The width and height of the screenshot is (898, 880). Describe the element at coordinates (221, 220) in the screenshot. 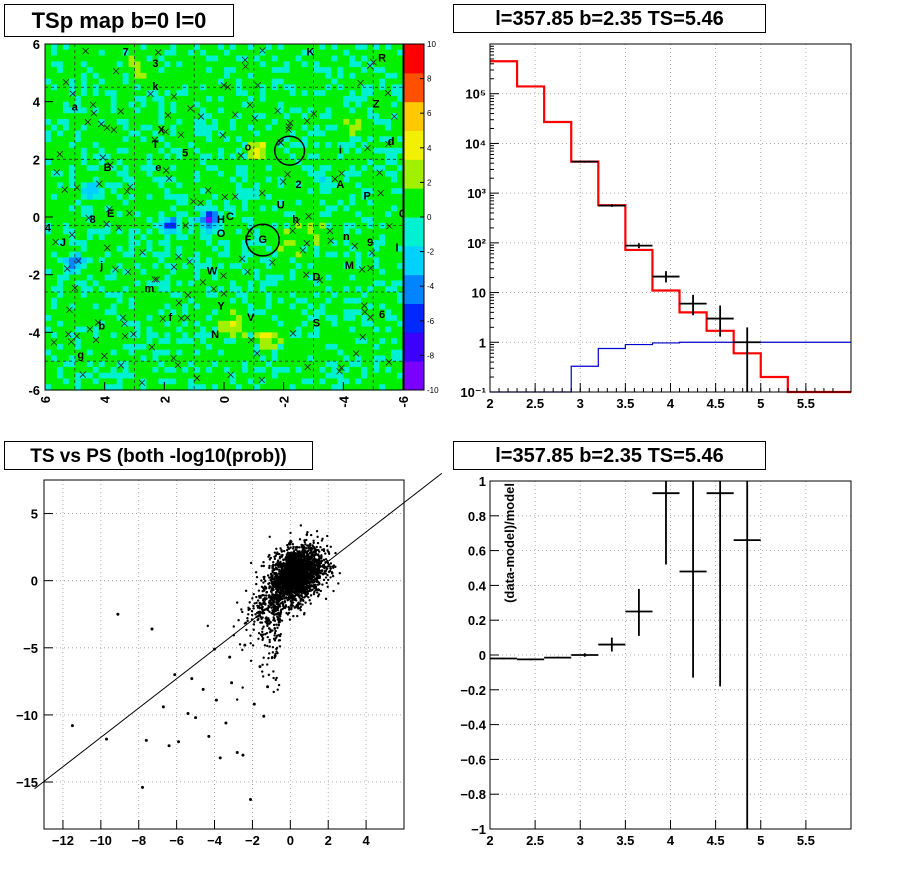

I see `map-source-label: H` at that location.